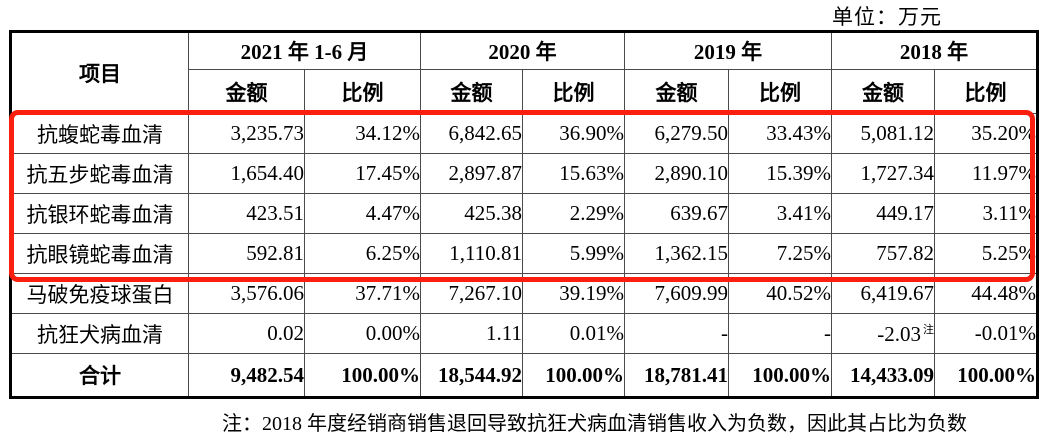 The image size is (1045, 436). What do you see at coordinates (899, 333) in the screenshot?
I see `cell-value: -2.03` at bounding box center [899, 333].